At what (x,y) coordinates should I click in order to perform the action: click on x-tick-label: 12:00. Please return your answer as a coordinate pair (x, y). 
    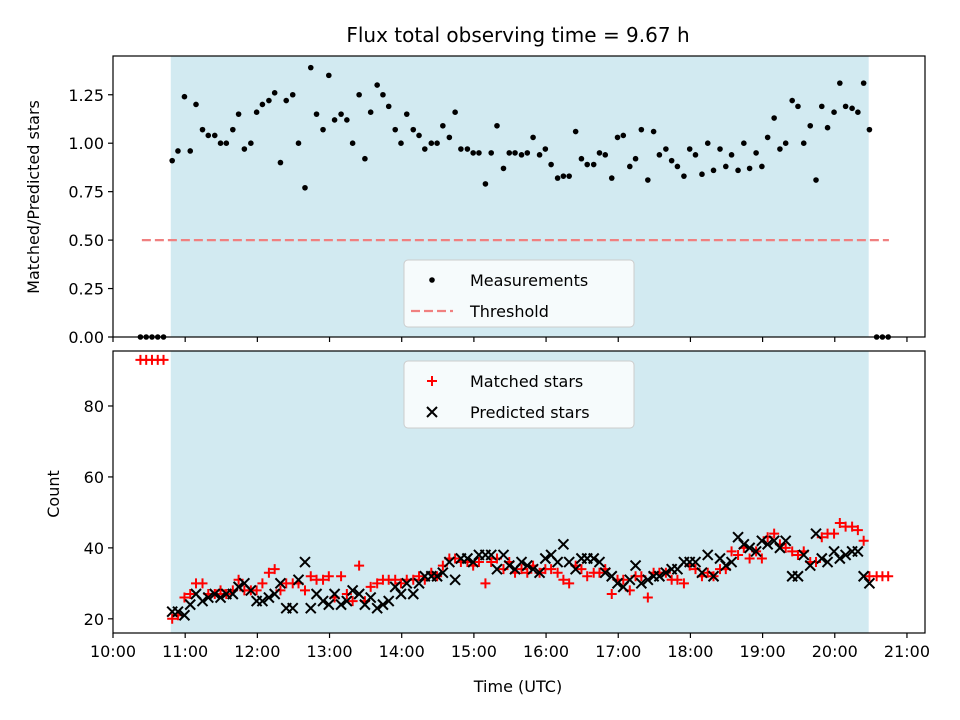
    Looking at the image, I should click on (257, 651).